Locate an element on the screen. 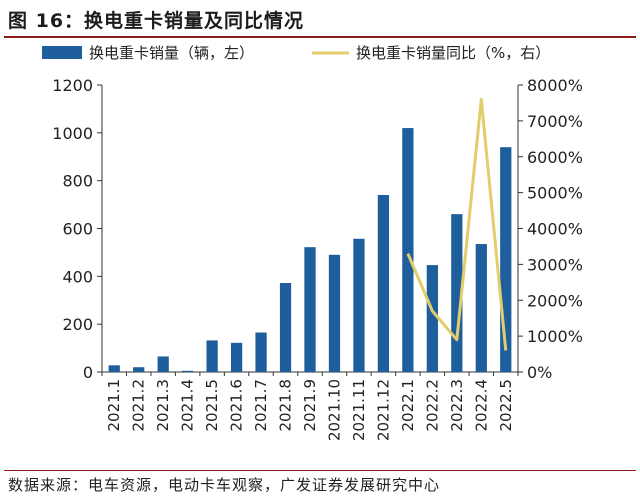 This screenshot has width=640, height=501. figure-title: 图 16：换电重卡销量及同比情况 is located at coordinates (156, 21).